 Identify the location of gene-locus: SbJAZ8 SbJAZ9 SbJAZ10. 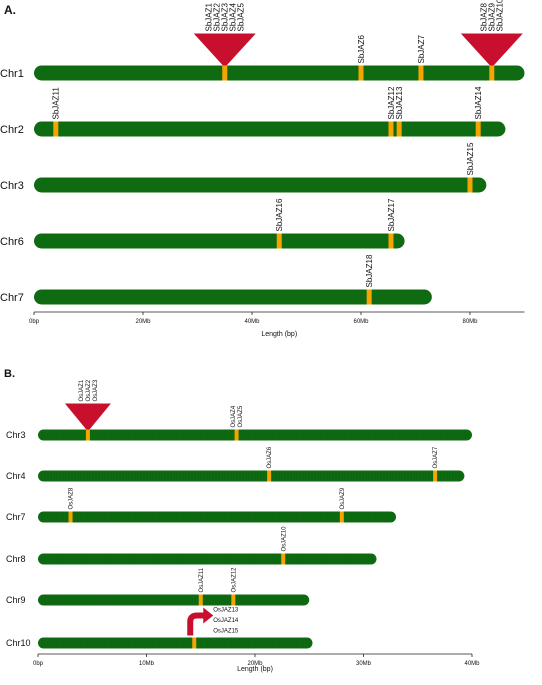
(491, 40).